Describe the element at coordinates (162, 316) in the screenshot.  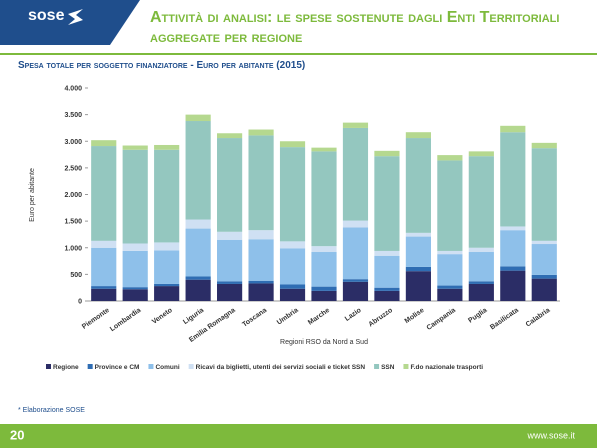
I see `x-tick-label: Veneto` at that location.